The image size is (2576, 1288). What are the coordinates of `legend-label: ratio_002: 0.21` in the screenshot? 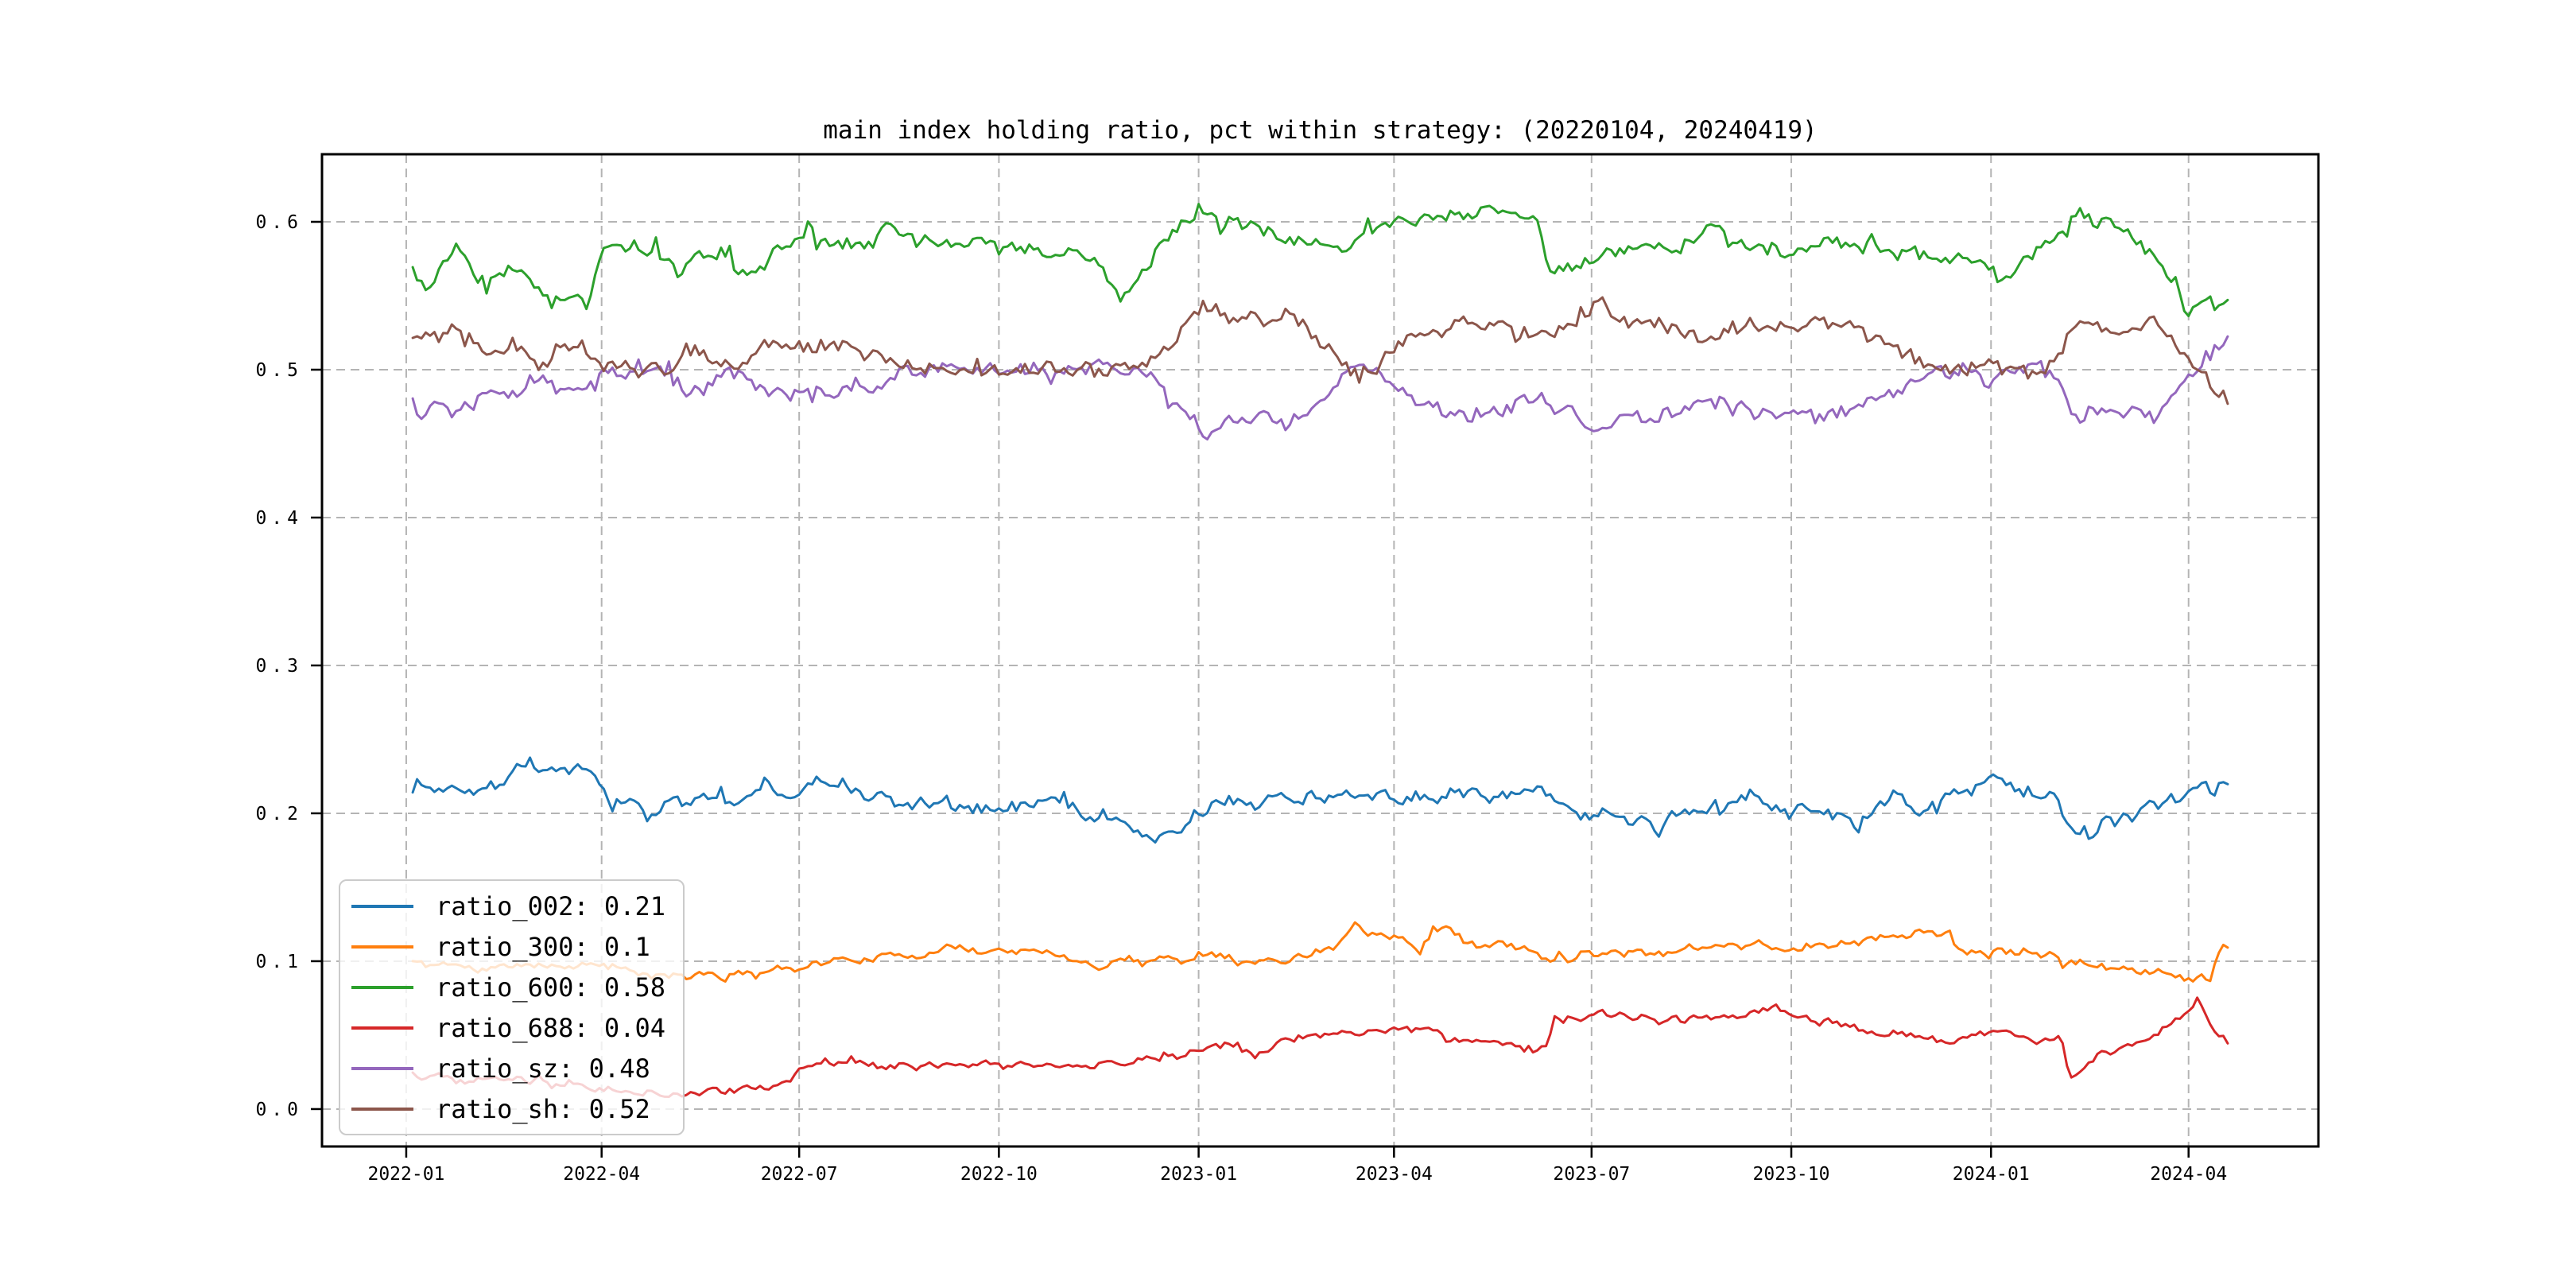 It's located at (550, 906).